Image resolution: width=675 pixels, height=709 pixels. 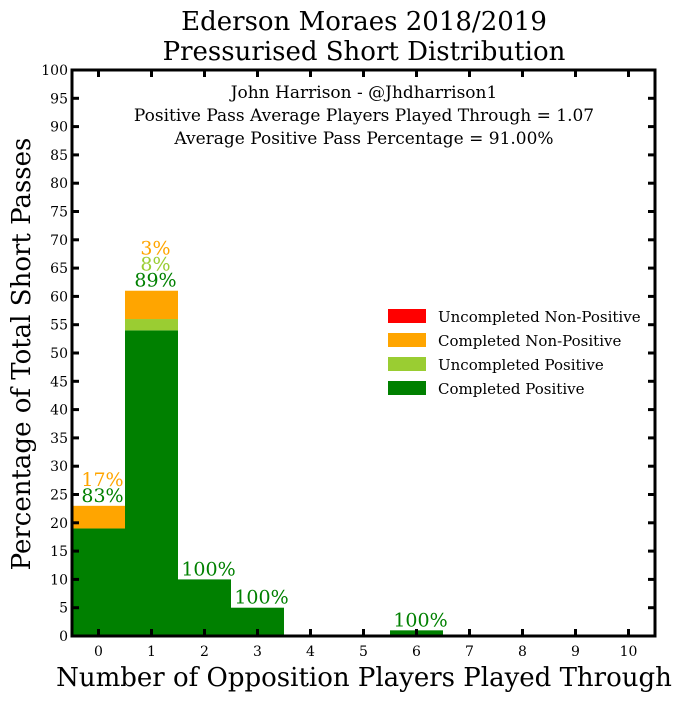 I want to click on y-tick-label-15: 15, so click(x=59, y=552).